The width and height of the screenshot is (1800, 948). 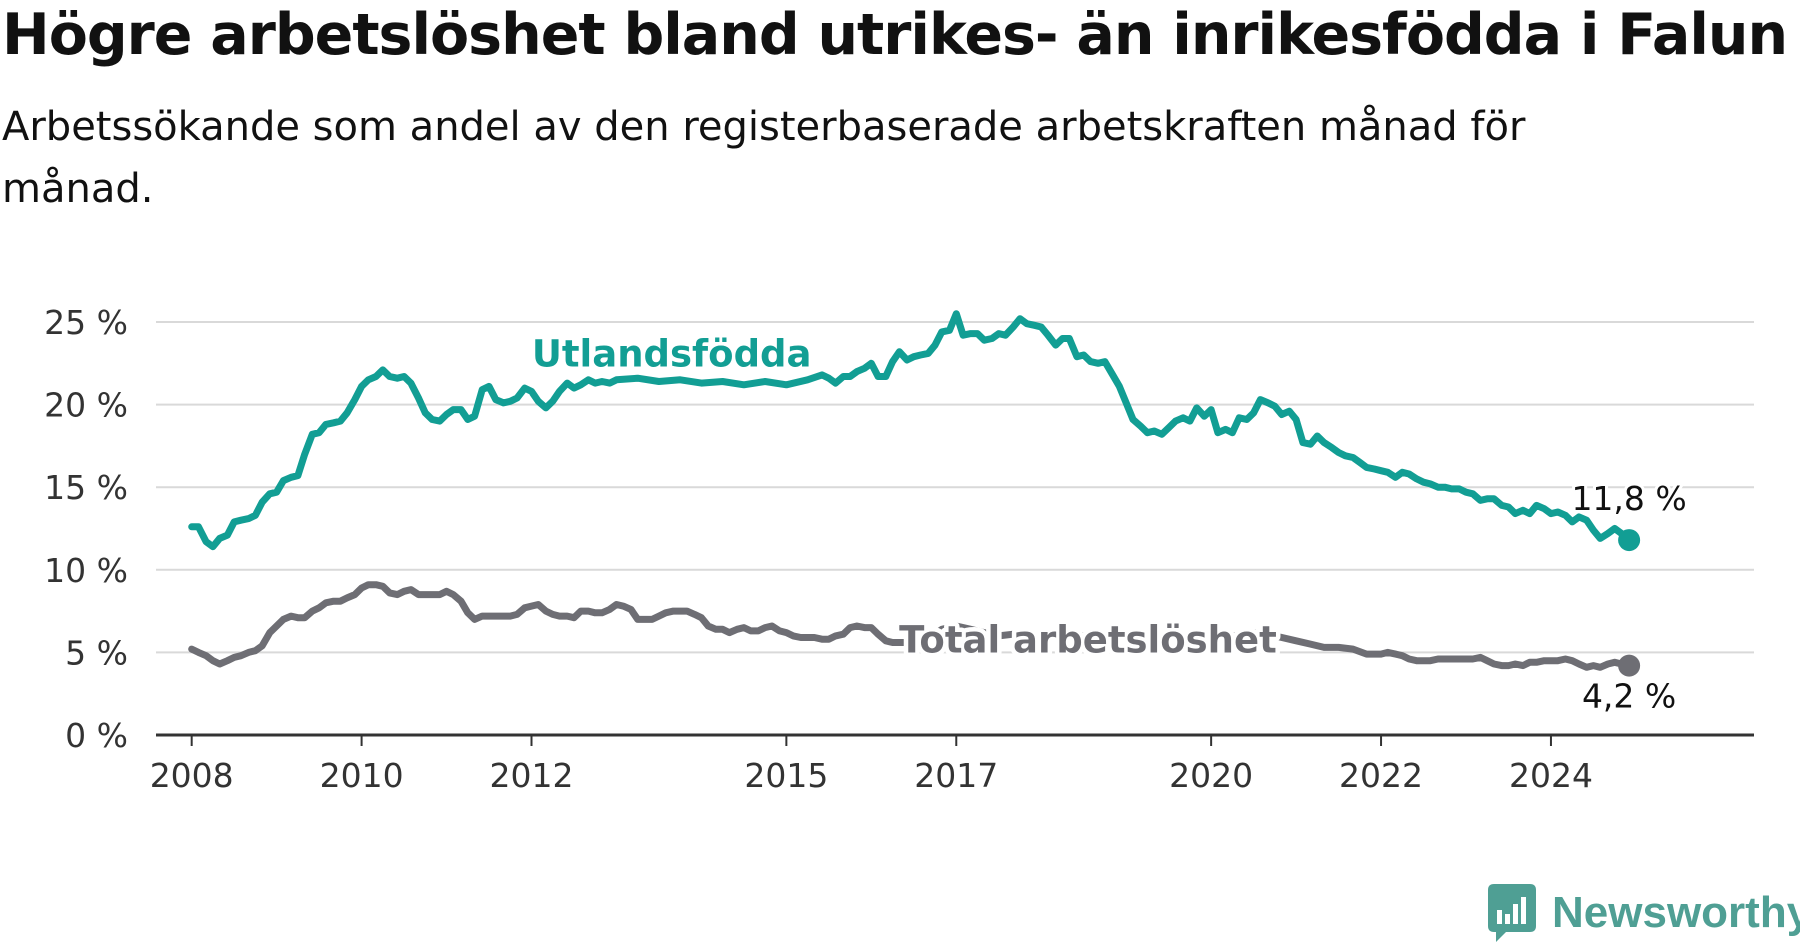 What do you see at coordinates (86, 405) in the screenshot?
I see `y-tick-label: 20 %` at bounding box center [86, 405].